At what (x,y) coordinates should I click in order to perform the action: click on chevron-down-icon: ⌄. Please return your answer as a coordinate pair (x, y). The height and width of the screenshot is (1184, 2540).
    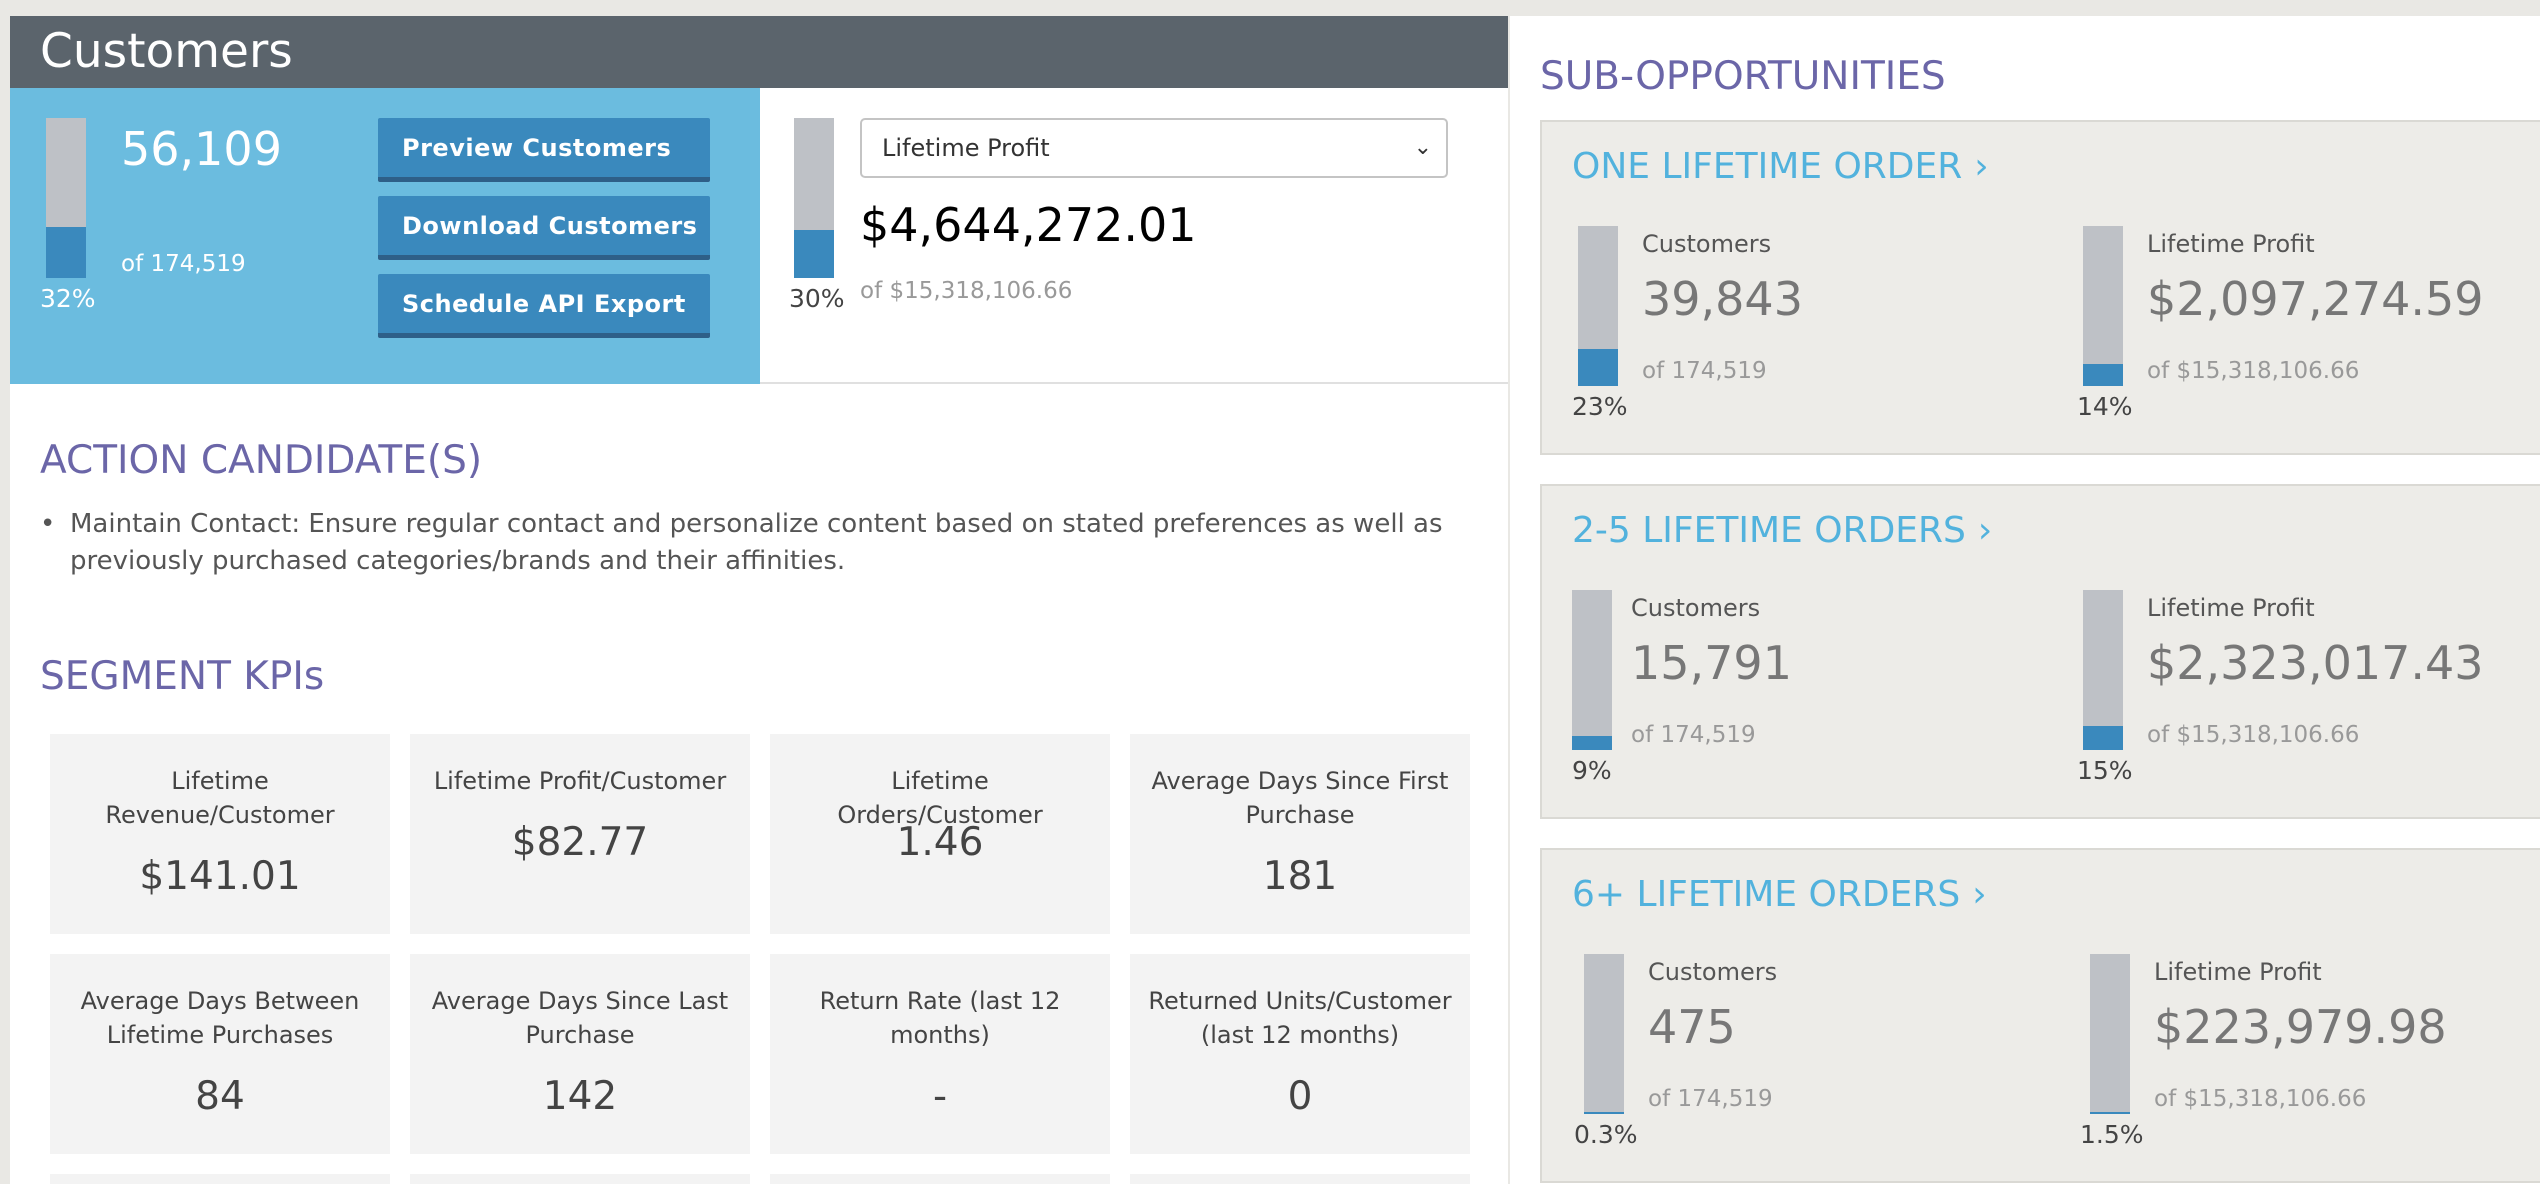
    Looking at the image, I should click on (1422, 147).